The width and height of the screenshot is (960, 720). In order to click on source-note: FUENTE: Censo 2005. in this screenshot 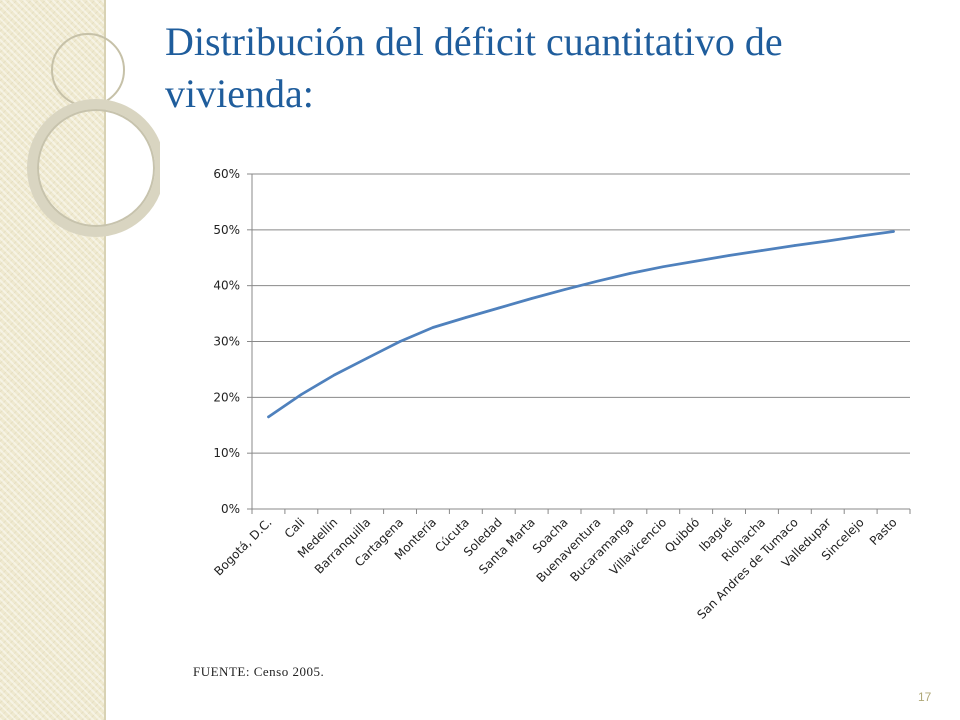, I will do `click(259, 671)`.